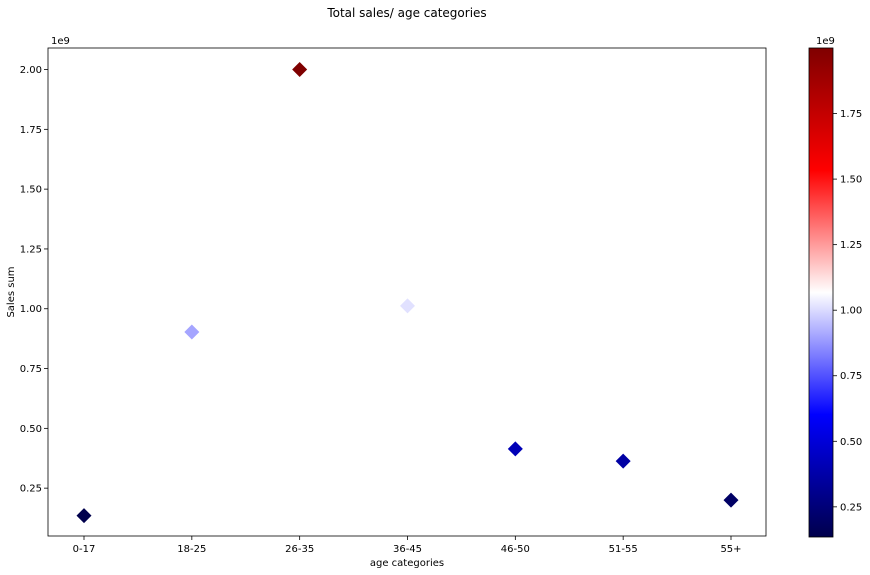 The width and height of the screenshot is (870, 575). What do you see at coordinates (730, 549) in the screenshot?
I see `x-tick-label: 55+` at bounding box center [730, 549].